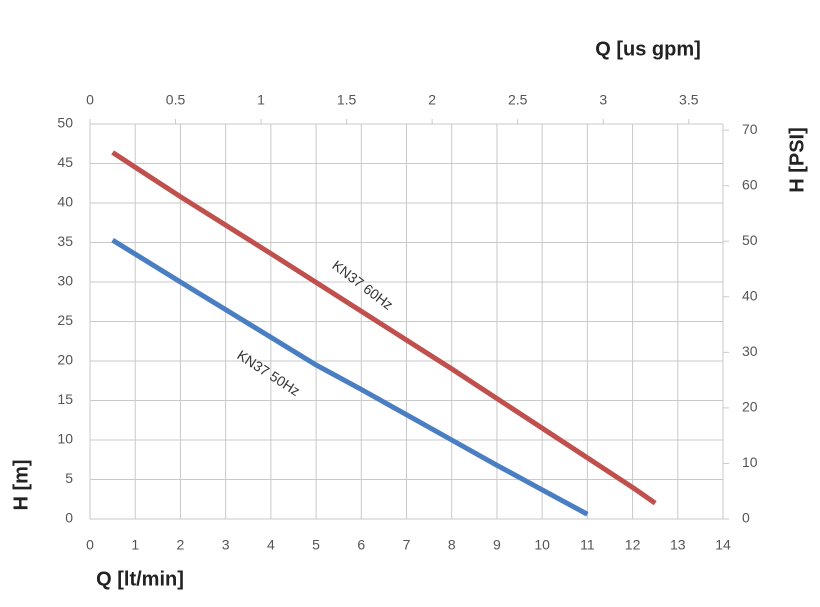  I want to click on x-tick-label: 8, so click(452, 545).